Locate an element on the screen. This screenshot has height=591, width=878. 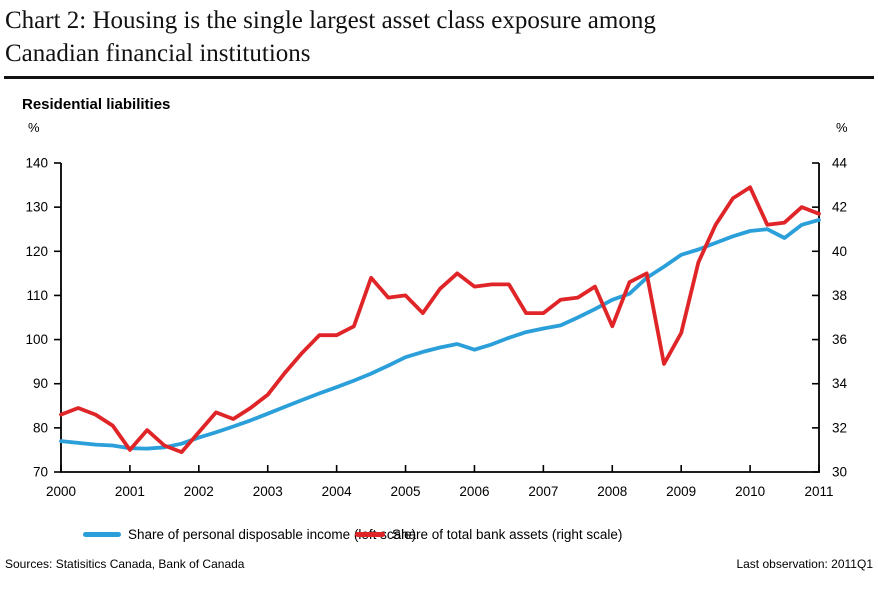
chart-subtitle: Residential liabilities is located at coordinates (96, 104).